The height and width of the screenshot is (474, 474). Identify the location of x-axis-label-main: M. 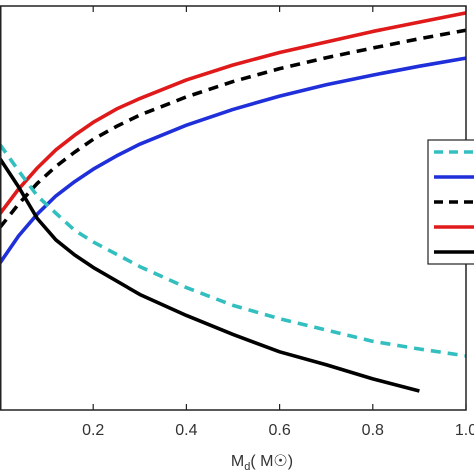
(237, 461).